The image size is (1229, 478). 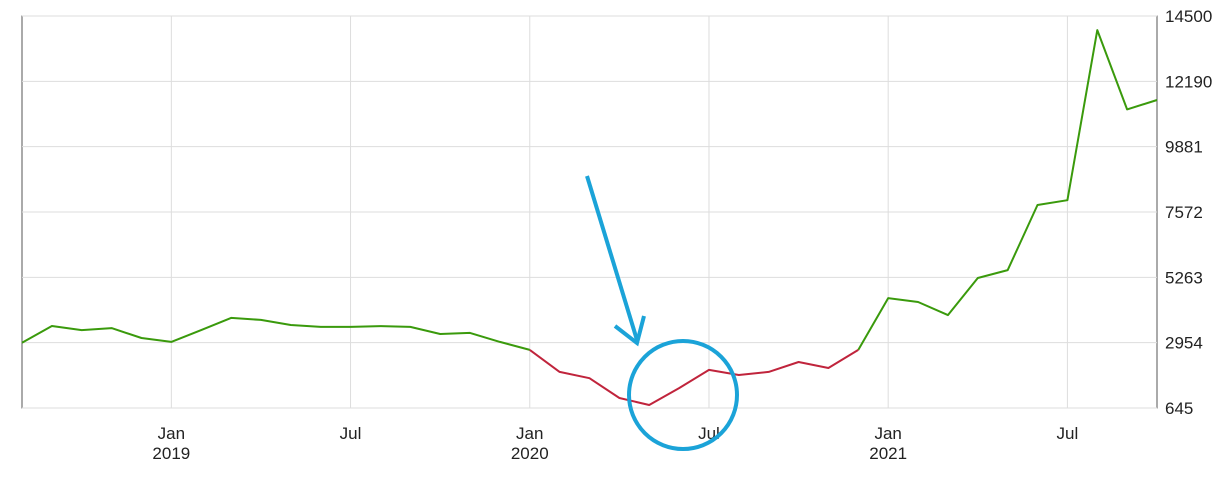 What do you see at coordinates (1184, 147) in the screenshot?
I see `y-tick-label: 9881` at bounding box center [1184, 147].